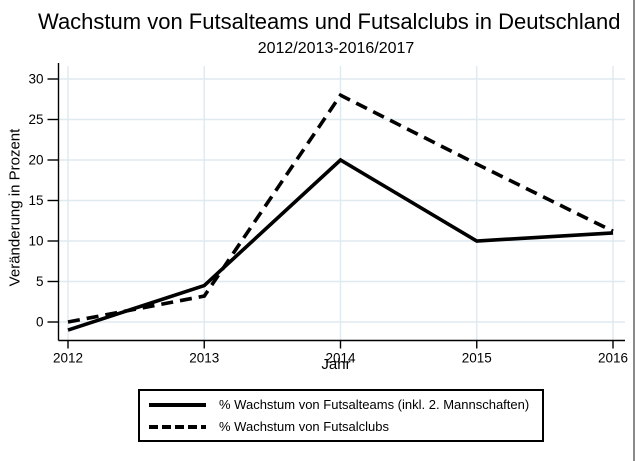  I want to click on x-tick-label: 2016, so click(613, 358).